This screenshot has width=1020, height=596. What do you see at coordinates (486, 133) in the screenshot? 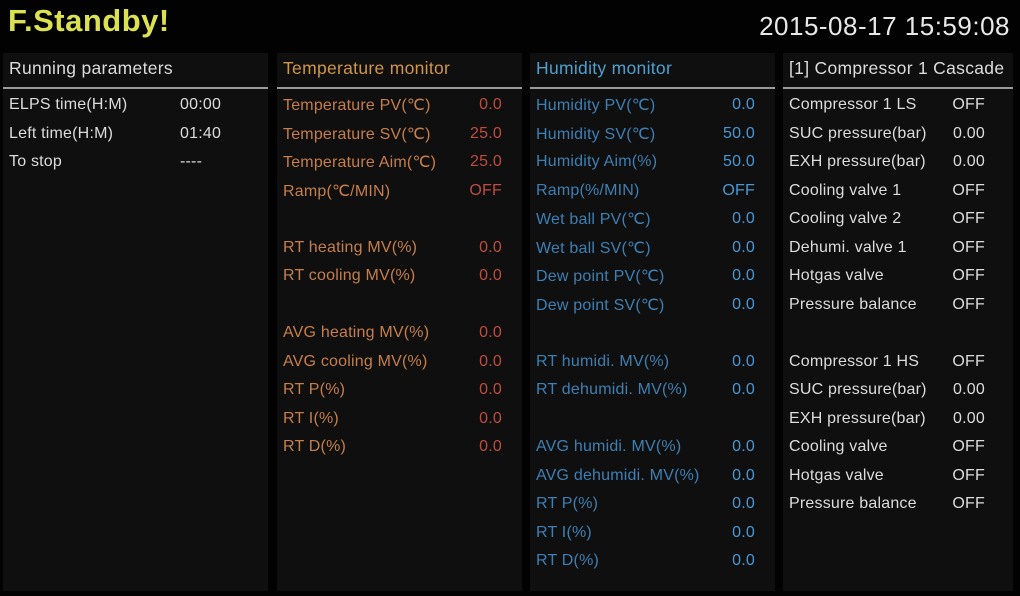
I see `parameter-value: 25.0` at bounding box center [486, 133].